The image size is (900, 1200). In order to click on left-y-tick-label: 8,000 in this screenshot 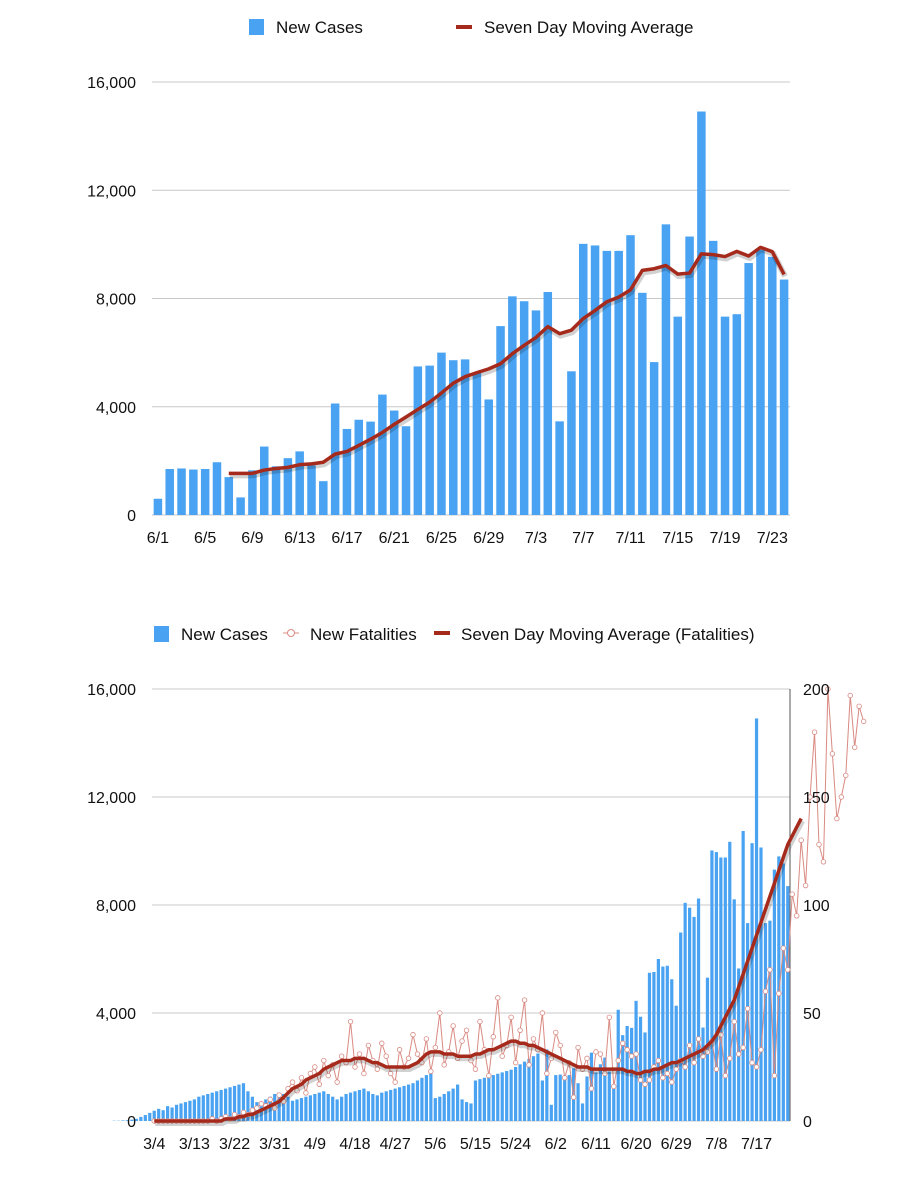, I will do `click(116, 906)`.